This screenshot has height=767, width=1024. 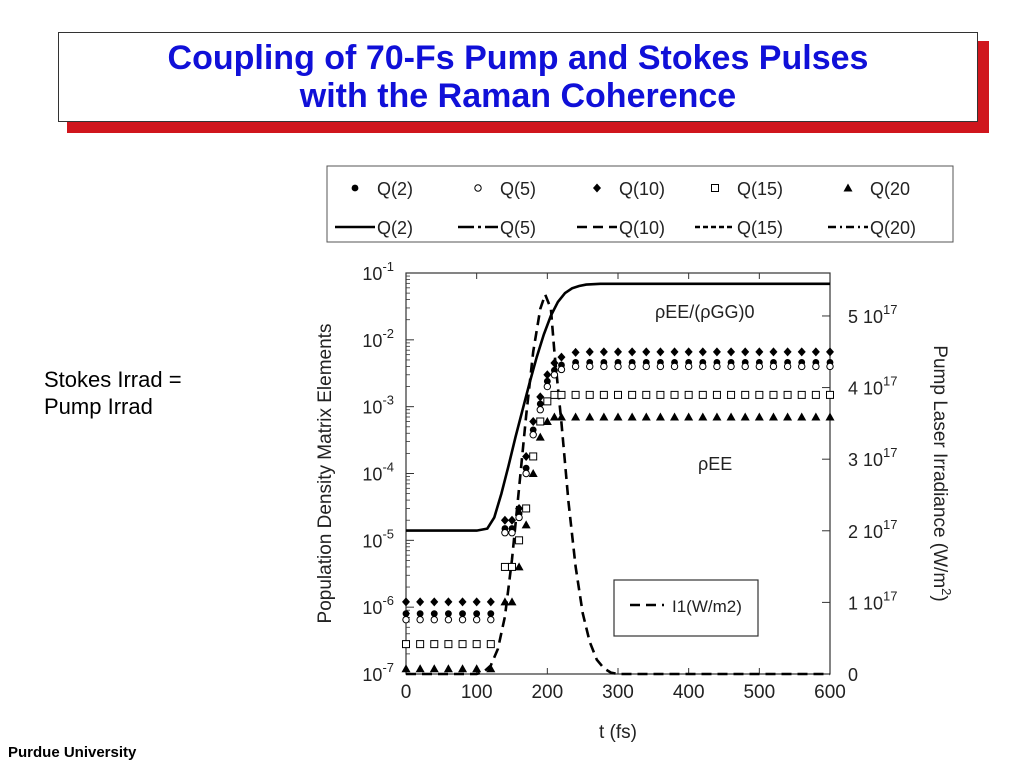 I want to click on y-tick-label: 10⁻², so click(x=378, y=338).